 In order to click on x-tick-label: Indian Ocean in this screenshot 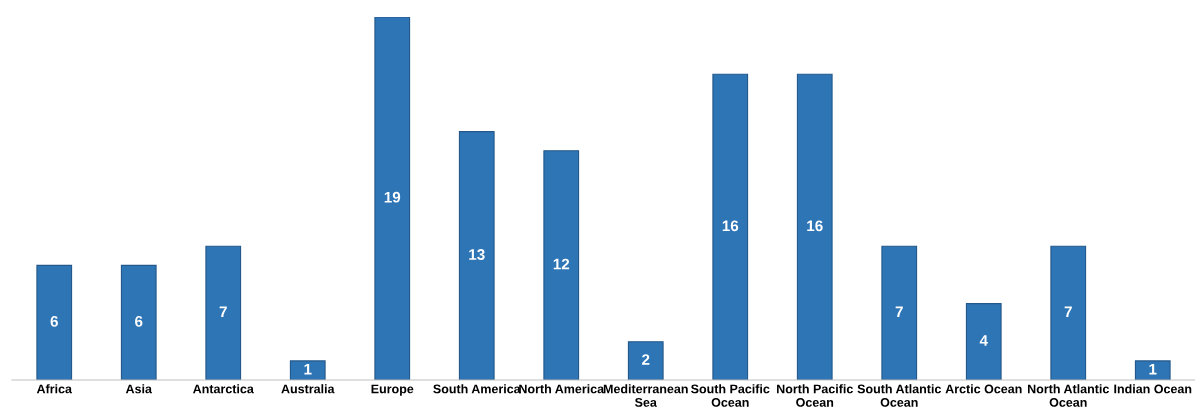, I will do `click(1153, 389)`.